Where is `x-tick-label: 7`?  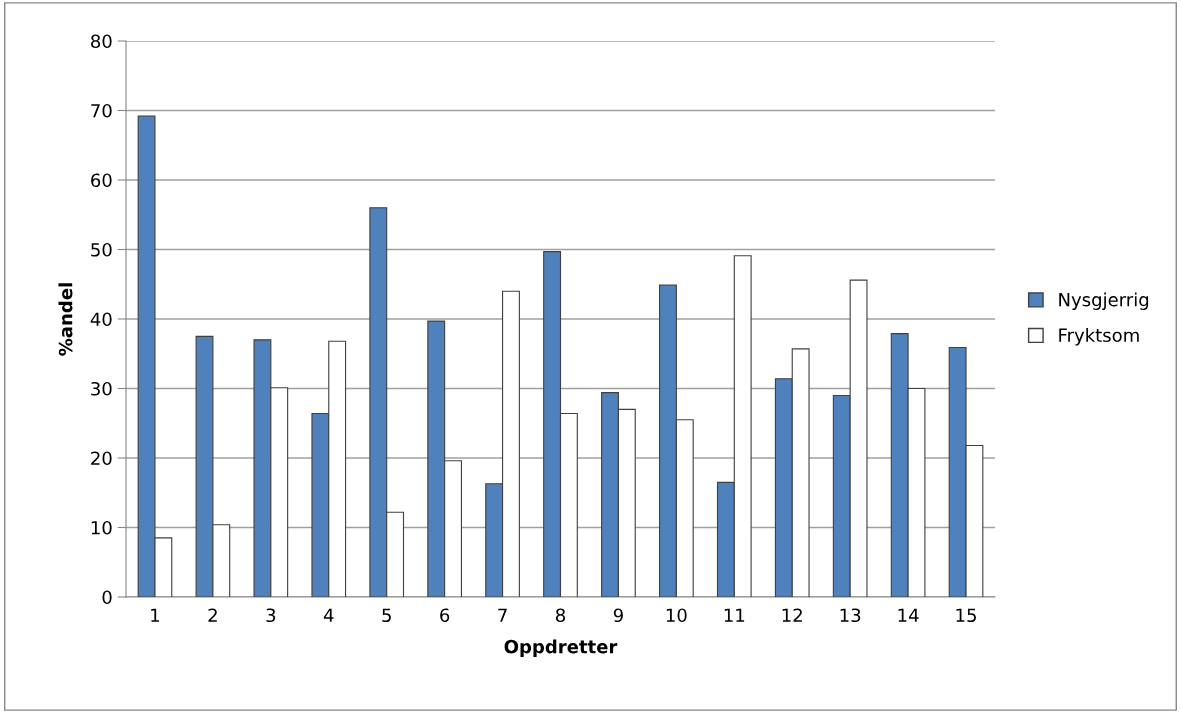 x-tick-label: 7 is located at coordinates (502, 615).